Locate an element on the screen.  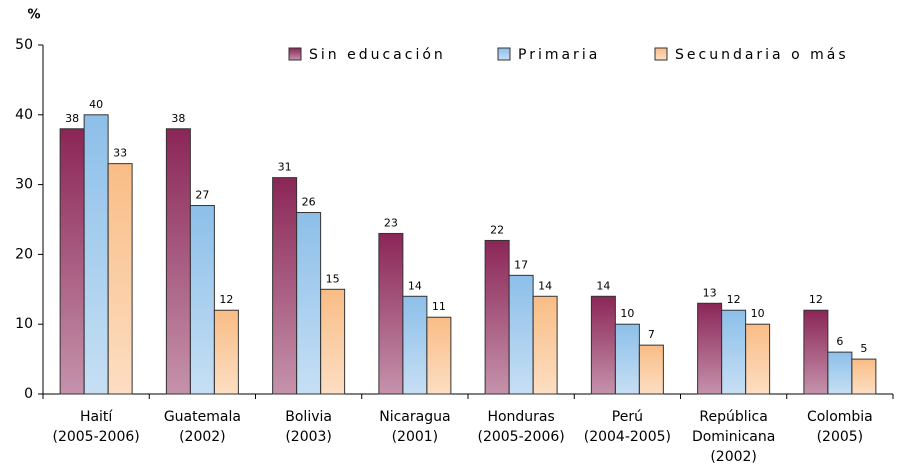
x-tick-label: Honduras is located at coordinates (520, 417).